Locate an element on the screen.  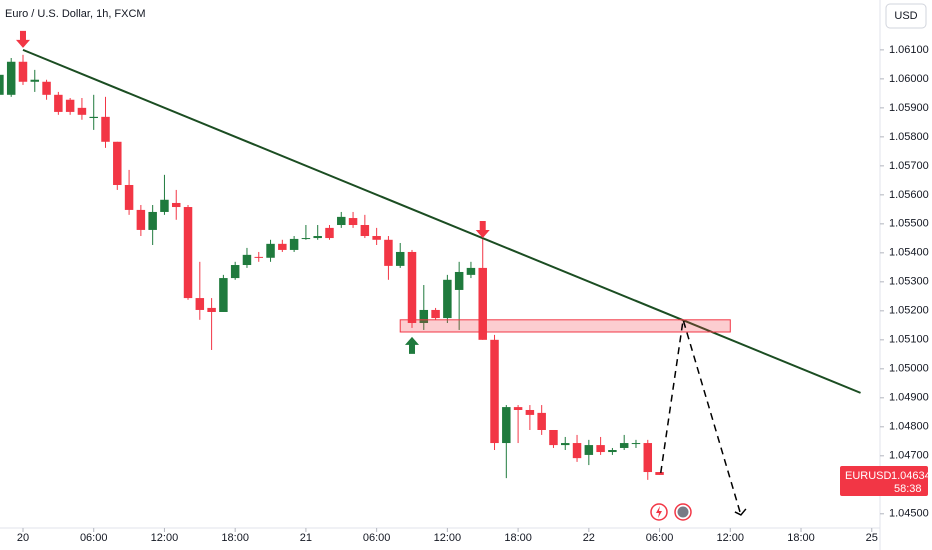
y-tick-label: 1.05000 is located at coordinates (909, 369).